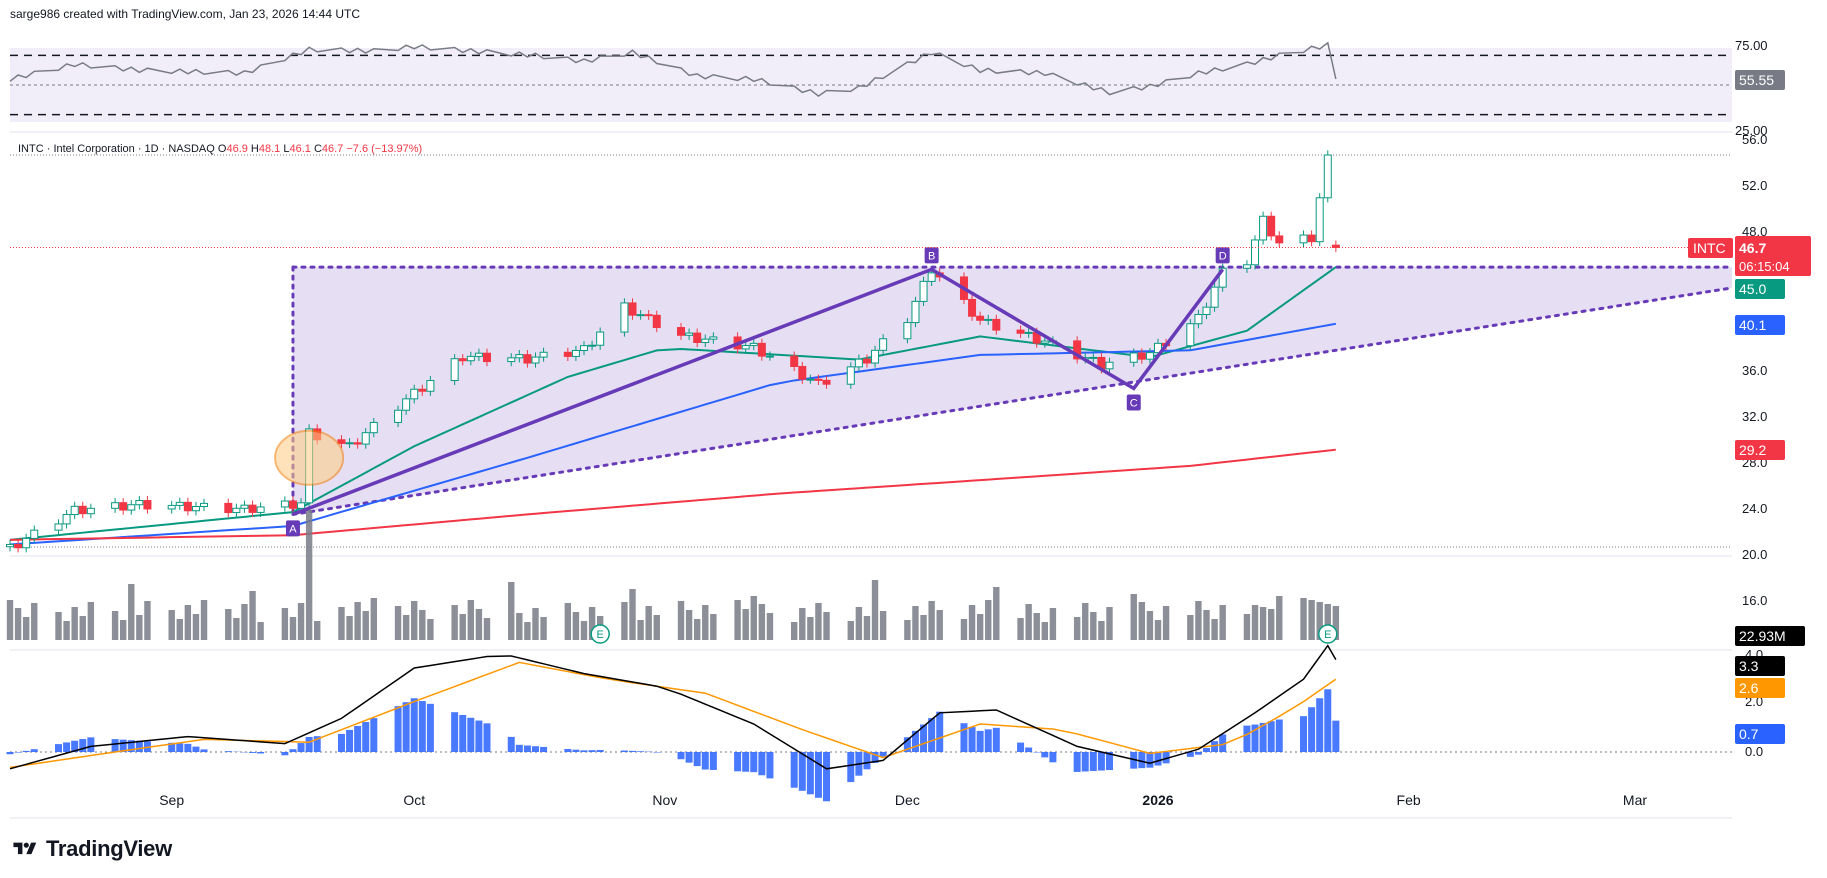  What do you see at coordinates (171, 800) in the screenshot?
I see `time-axis-tick: Sep` at bounding box center [171, 800].